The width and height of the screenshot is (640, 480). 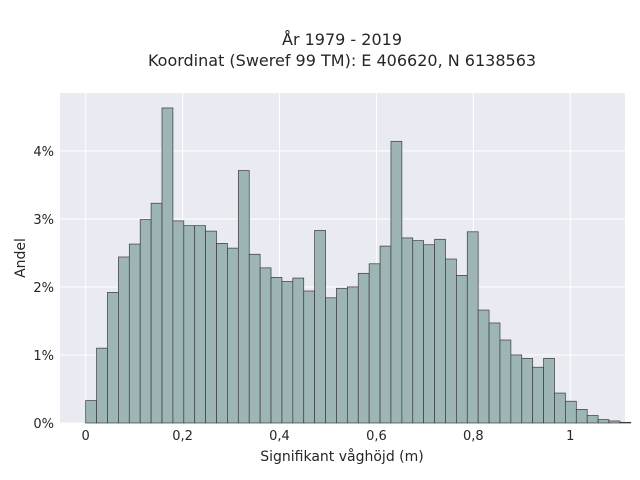 What do you see at coordinates (570, 436) in the screenshot?
I see `x-tick-label: 1` at bounding box center [570, 436].